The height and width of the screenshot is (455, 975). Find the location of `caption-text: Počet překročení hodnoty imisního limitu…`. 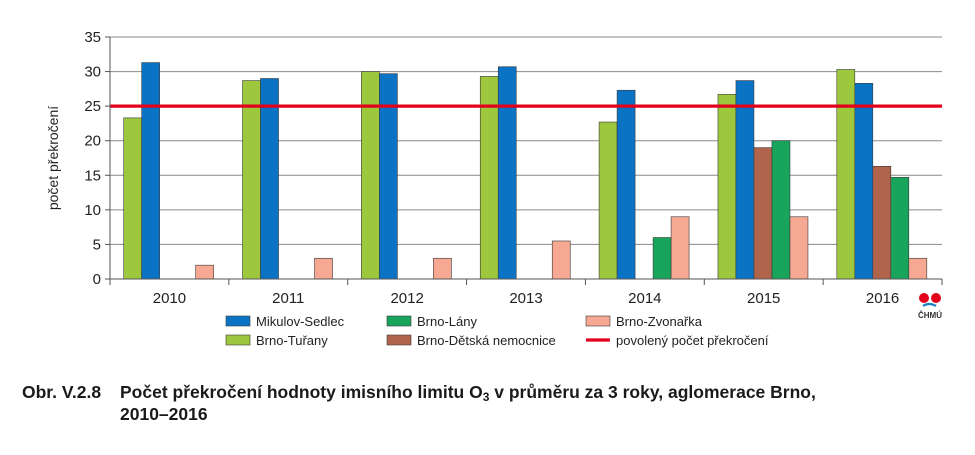

caption-text: Počet překročení hodnoty imisního limitu… is located at coordinates (468, 393).